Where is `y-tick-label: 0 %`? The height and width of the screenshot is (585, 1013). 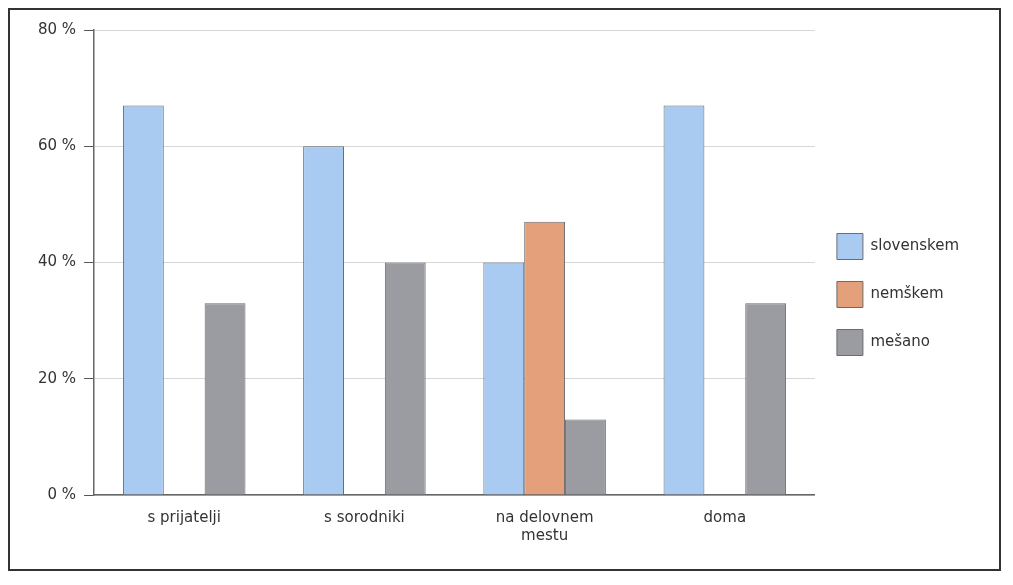
y-tick-label: 0 % is located at coordinates (62, 493).